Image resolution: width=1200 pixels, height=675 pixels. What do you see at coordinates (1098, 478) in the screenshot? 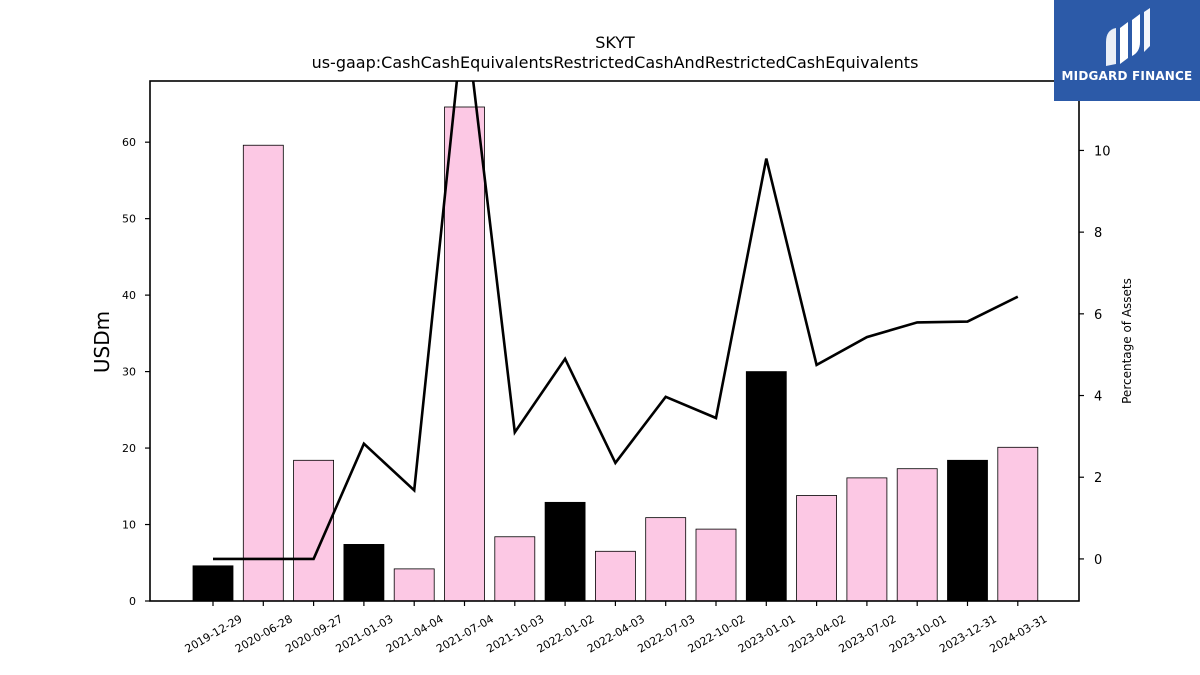
I see `y2-tick-label: 2` at bounding box center [1098, 478].